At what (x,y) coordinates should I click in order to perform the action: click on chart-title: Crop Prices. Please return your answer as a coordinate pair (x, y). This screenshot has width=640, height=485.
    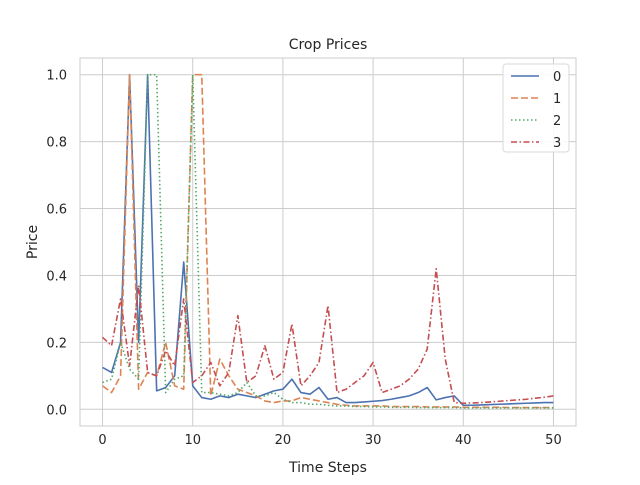
    Looking at the image, I should click on (328, 45).